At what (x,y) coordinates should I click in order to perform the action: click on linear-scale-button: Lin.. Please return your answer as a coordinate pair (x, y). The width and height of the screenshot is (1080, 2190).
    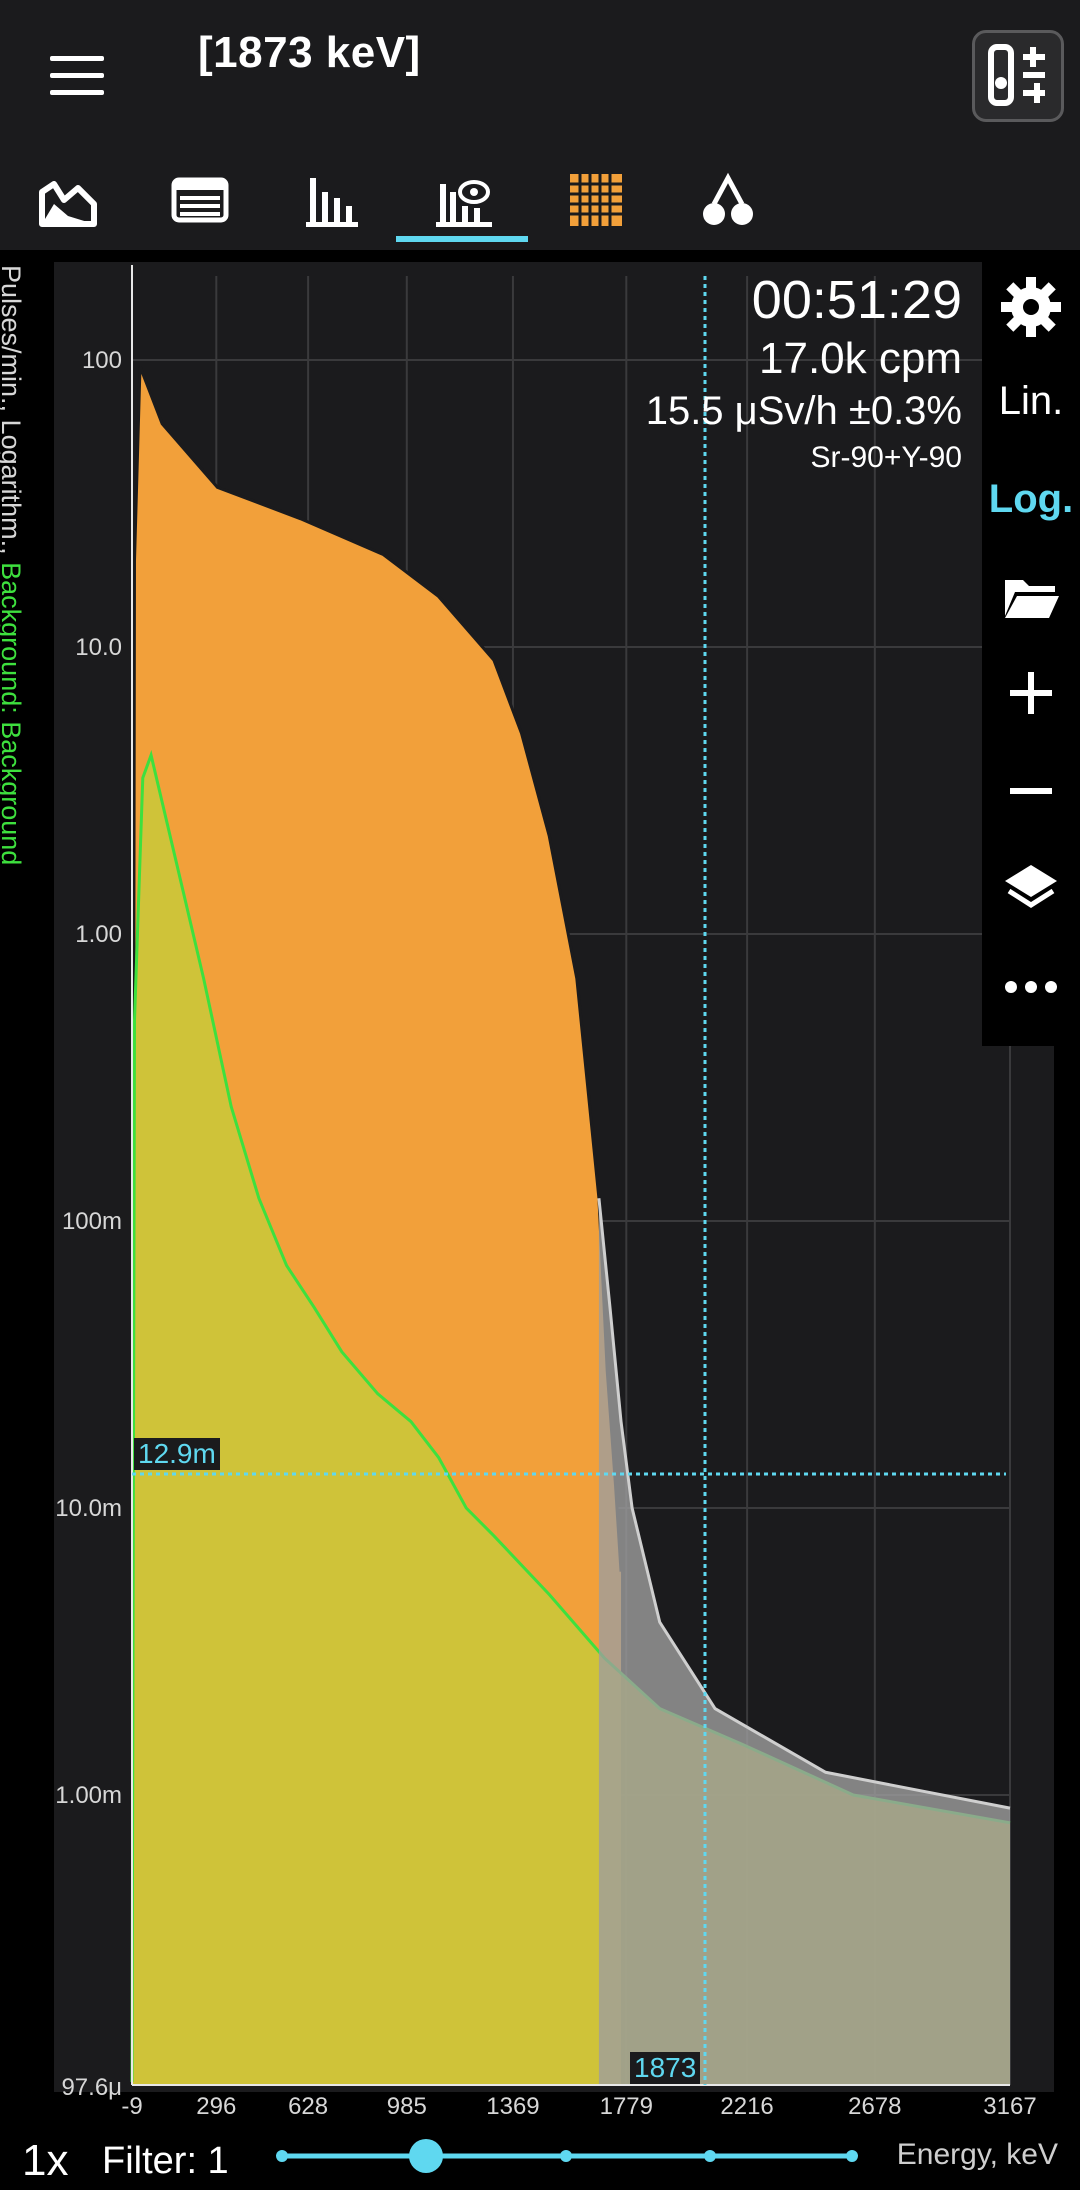
    Looking at the image, I should click on (1031, 400).